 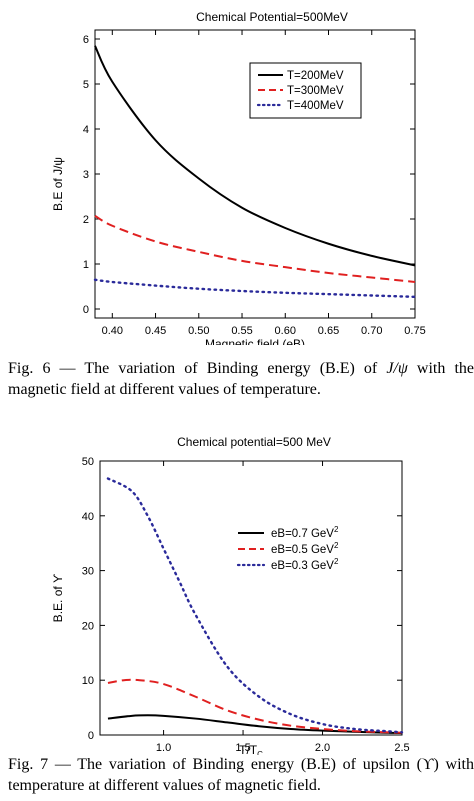 I want to click on chart2-x-tick-label: 1.0, so click(x=163, y=748).